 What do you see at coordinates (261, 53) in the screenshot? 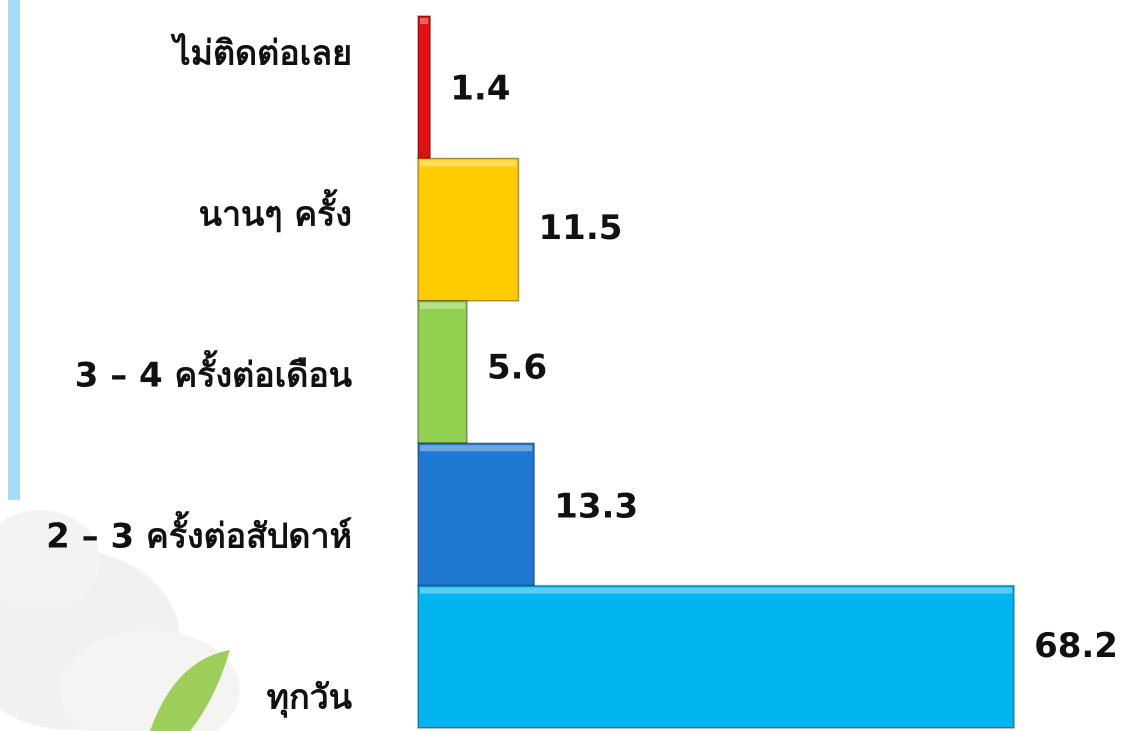
I see `category-label: ไม่ติดต่อเลย` at bounding box center [261, 53].